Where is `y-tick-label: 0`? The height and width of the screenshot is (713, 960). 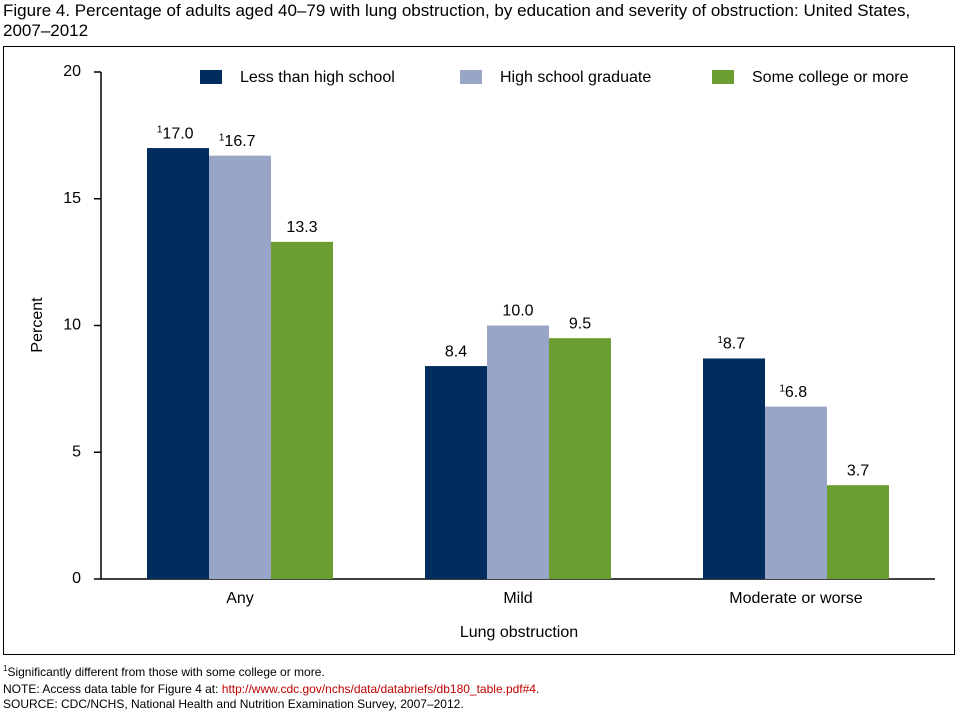
y-tick-label: 0 is located at coordinates (76, 578).